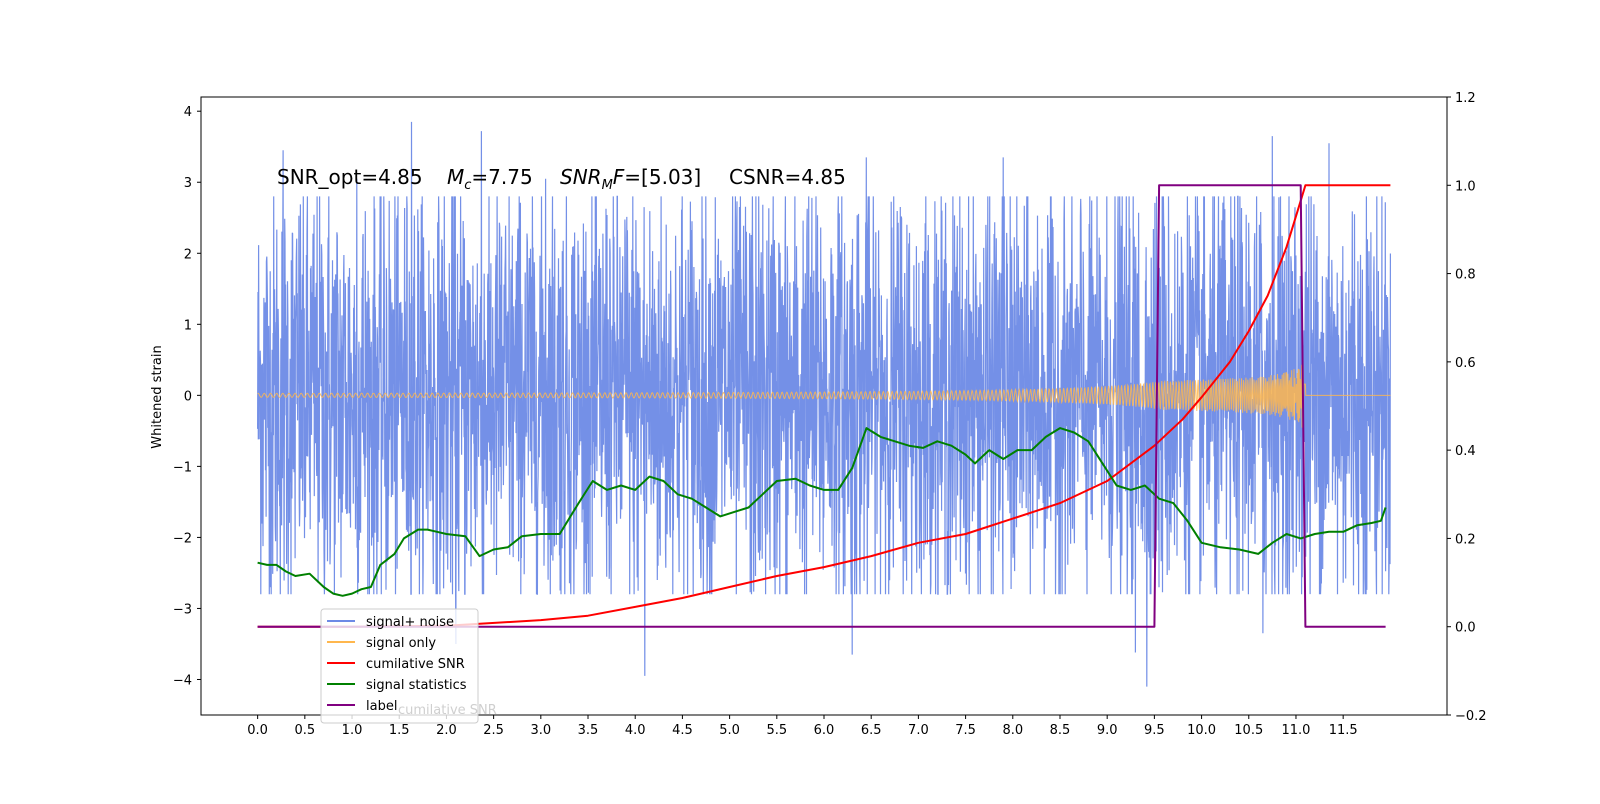  I want to click on y-right-tick-label: 0.6, so click(1465, 363).